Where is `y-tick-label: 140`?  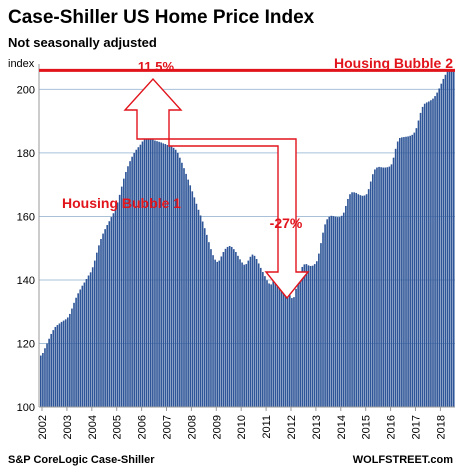
y-tick-label: 140 is located at coordinates (26, 281).